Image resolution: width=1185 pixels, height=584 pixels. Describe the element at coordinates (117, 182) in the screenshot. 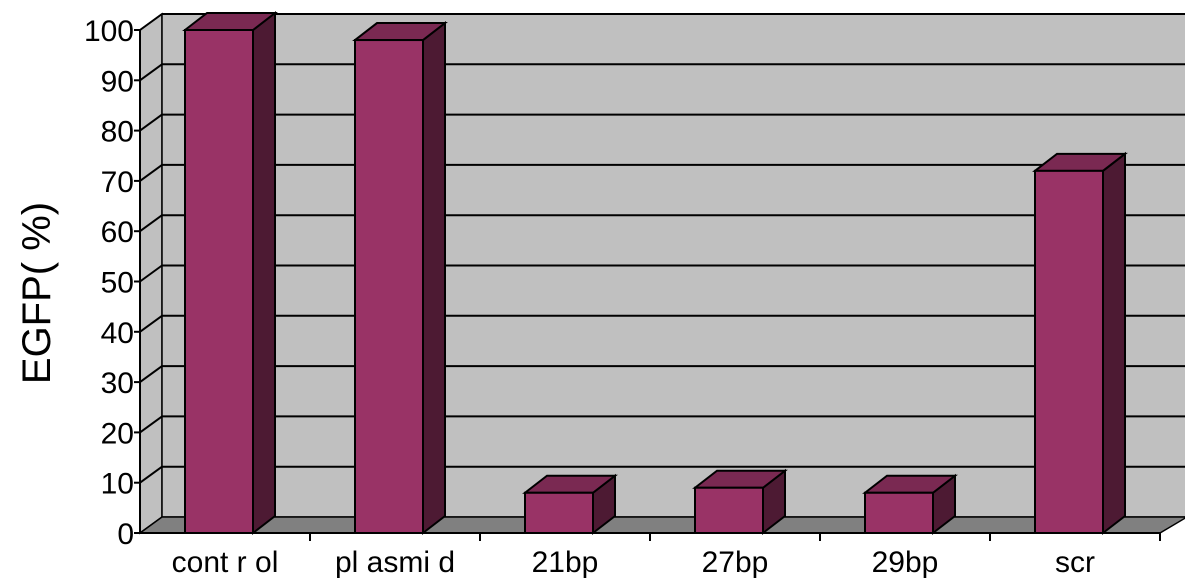

I see `y-tick-label: 70` at that location.